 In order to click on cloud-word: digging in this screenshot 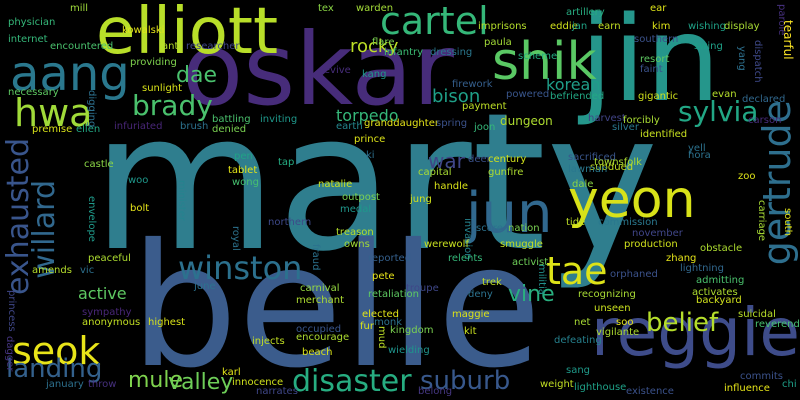, I will do `click(91, 109)`.